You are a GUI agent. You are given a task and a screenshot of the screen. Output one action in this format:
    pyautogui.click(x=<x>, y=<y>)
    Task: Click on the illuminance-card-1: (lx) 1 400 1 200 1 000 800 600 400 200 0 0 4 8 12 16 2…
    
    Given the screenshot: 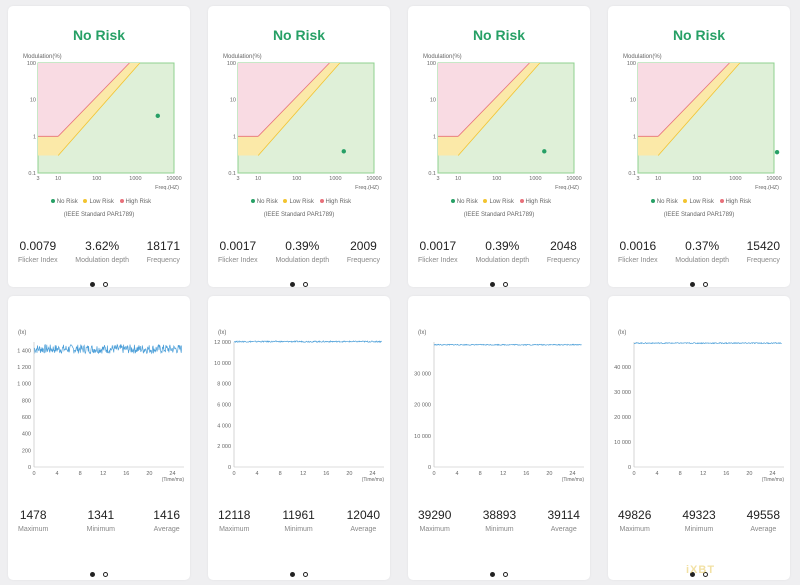 What is the action you would take?
    pyautogui.click(x=99, y=438)
    